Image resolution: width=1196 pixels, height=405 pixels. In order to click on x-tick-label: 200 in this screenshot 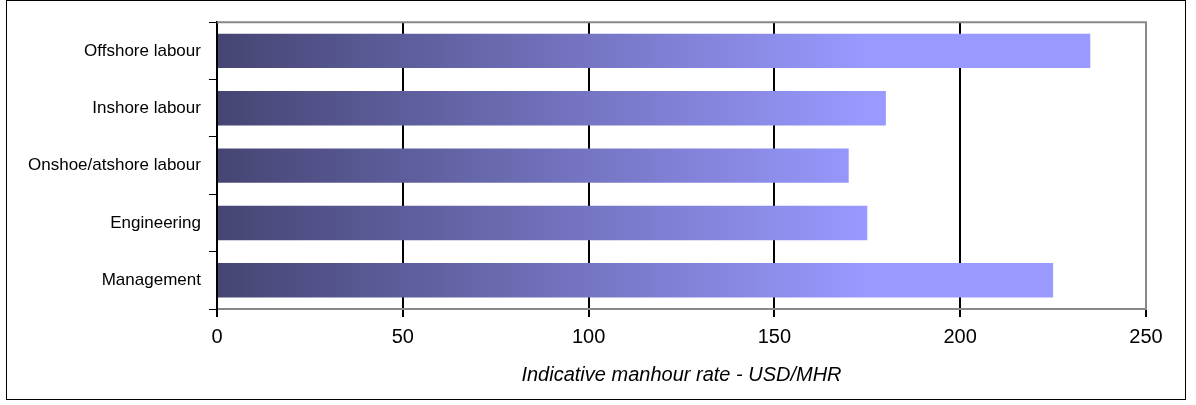, I will do `click(960, 335)`.